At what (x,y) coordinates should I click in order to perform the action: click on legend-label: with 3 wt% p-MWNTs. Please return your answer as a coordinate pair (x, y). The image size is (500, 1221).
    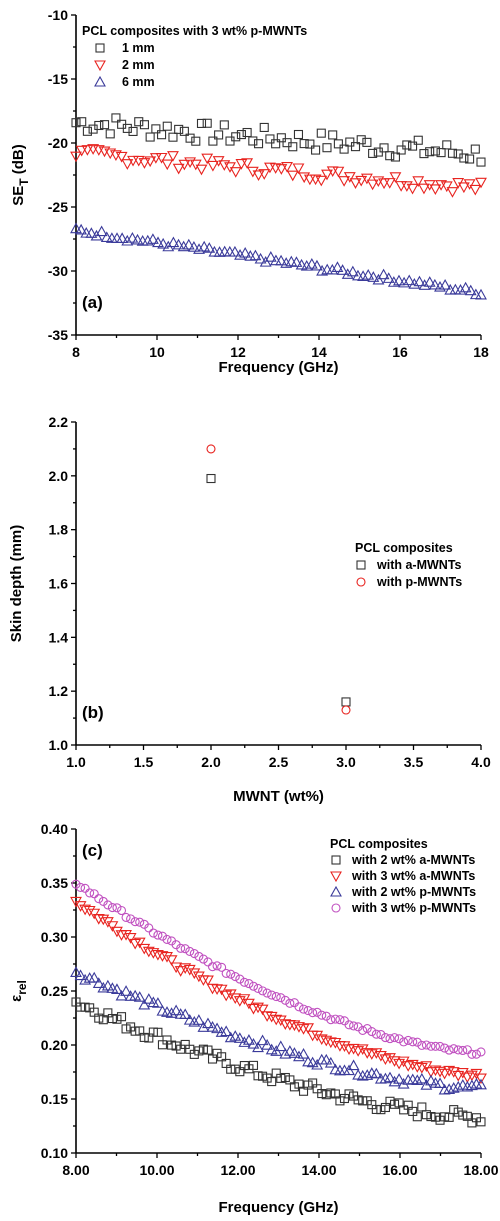
    Looking at the image, I should click on (413, 908).